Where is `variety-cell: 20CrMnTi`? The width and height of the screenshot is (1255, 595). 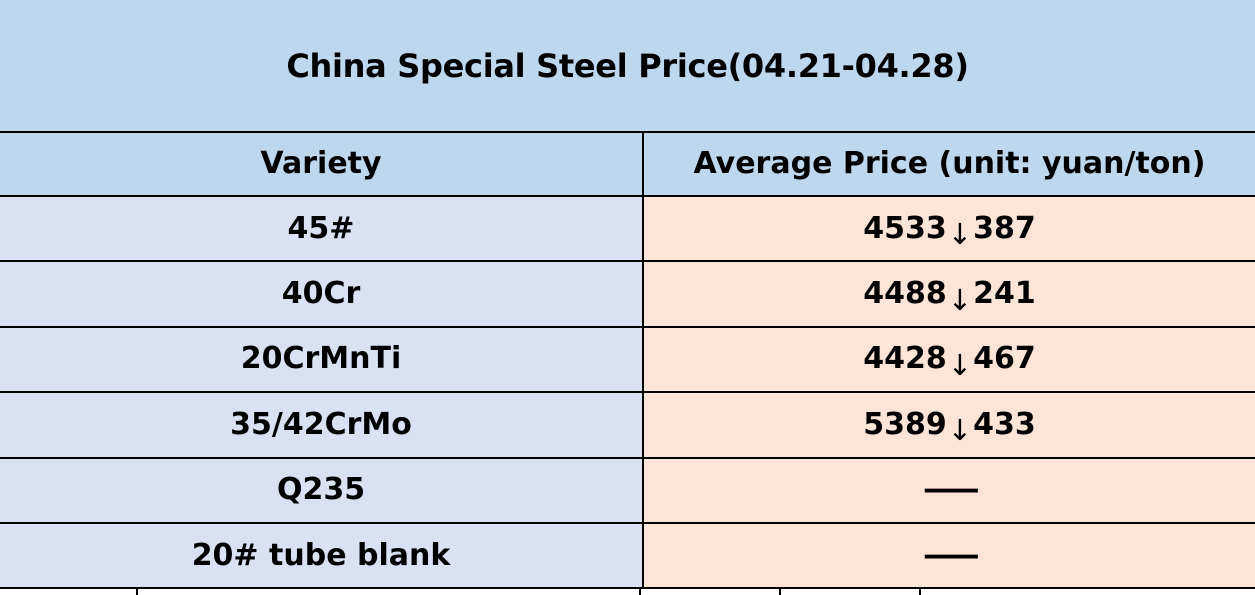 variety-cell: 20CrMnTi is located at coordinates (322, 359).